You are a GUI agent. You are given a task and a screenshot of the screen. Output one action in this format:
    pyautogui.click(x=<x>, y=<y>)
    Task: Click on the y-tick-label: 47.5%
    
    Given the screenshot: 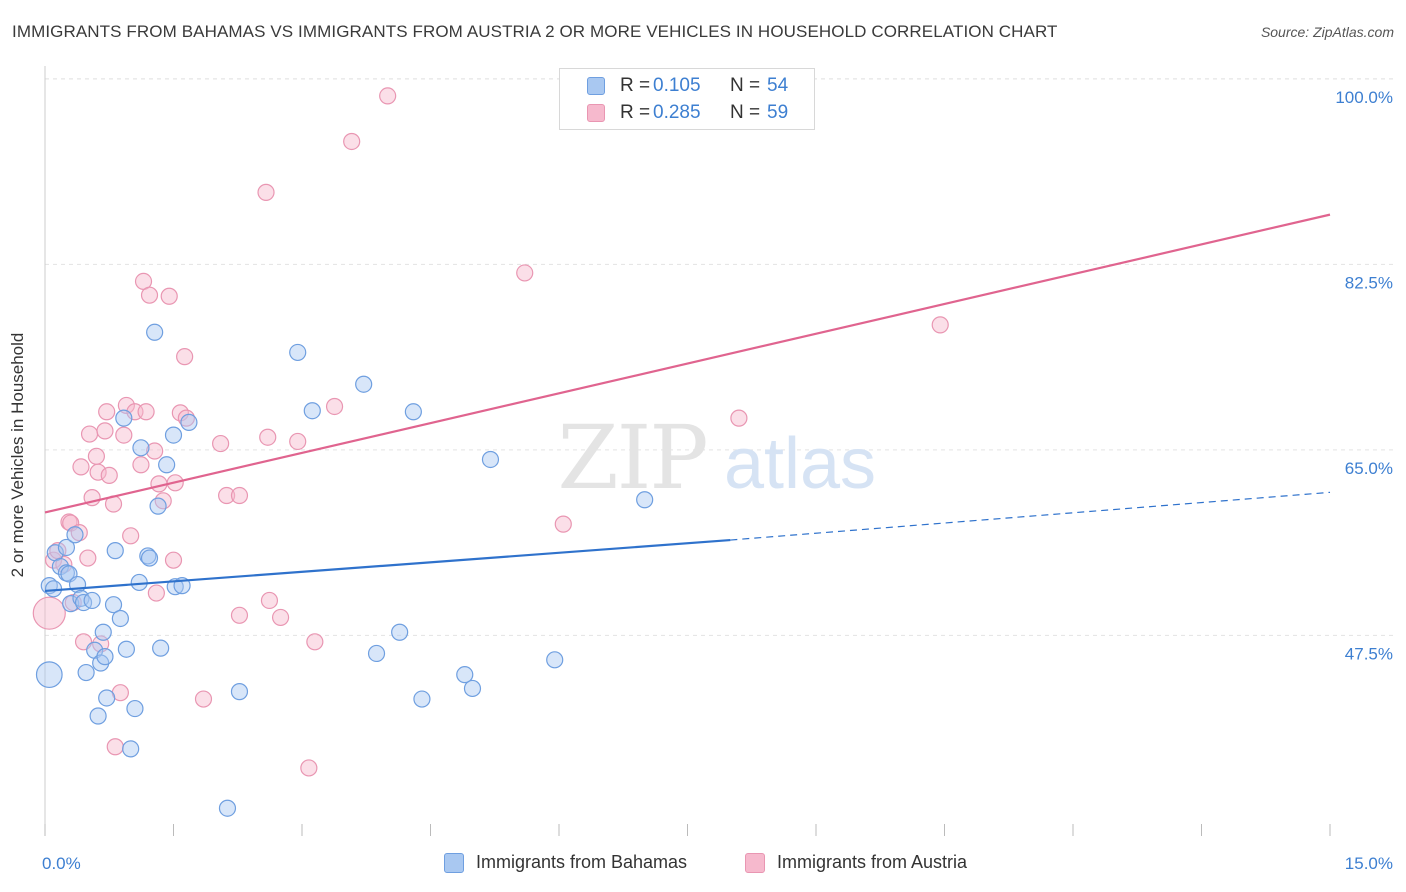 What is the action you would take?
    pyautogui.click(x=1369, y=653)
    